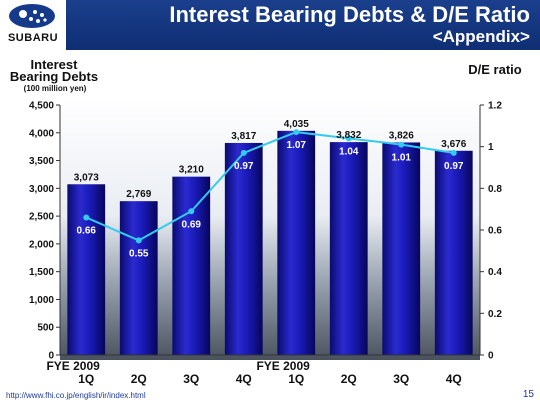  I want to click on left-axis-unit: (100 million yen), so click(55, 88).